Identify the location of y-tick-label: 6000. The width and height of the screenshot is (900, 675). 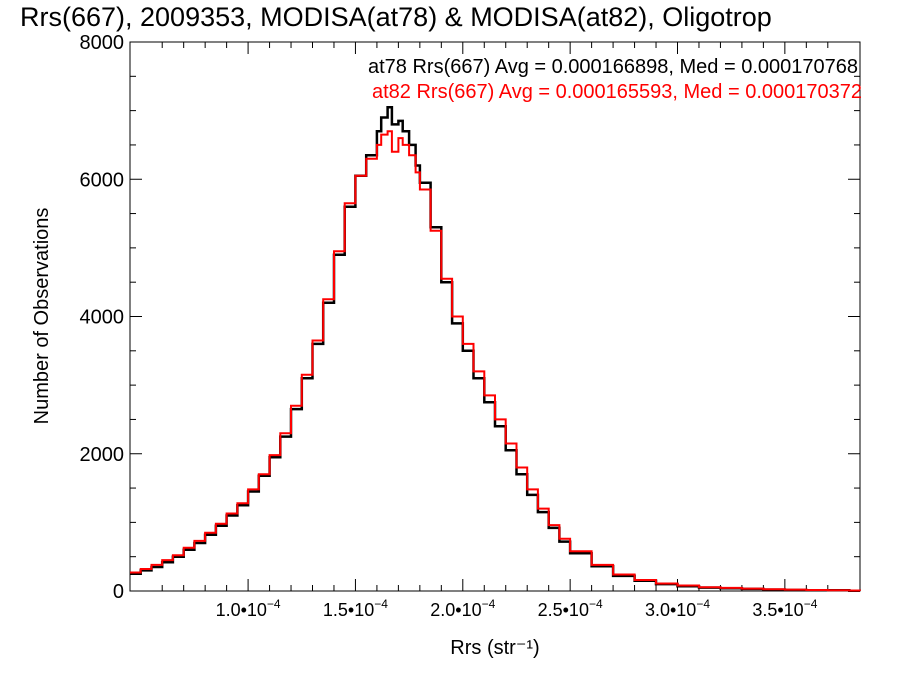
(102, 180).